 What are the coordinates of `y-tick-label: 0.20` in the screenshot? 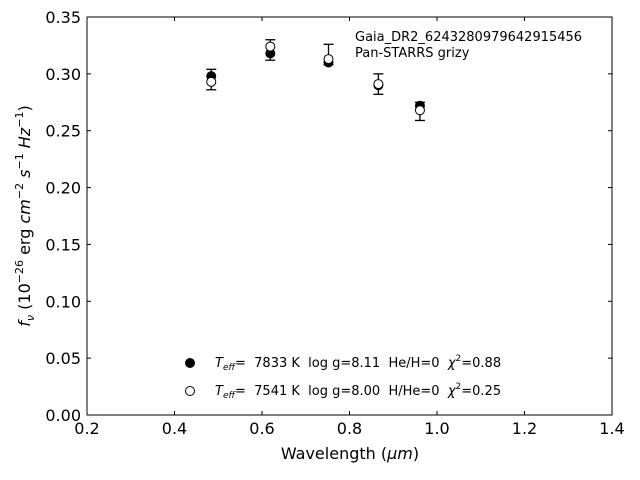 It's located at (63, 188).